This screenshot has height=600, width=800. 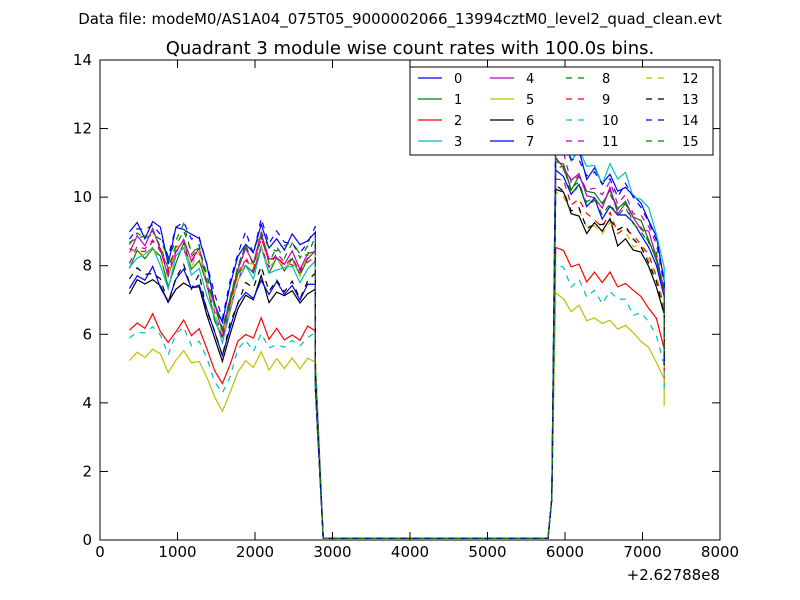 What do you see at coordinates (255, 552) in the screenshot?
I see `x-tick-label: 2000` at bounding box center [255, 552].